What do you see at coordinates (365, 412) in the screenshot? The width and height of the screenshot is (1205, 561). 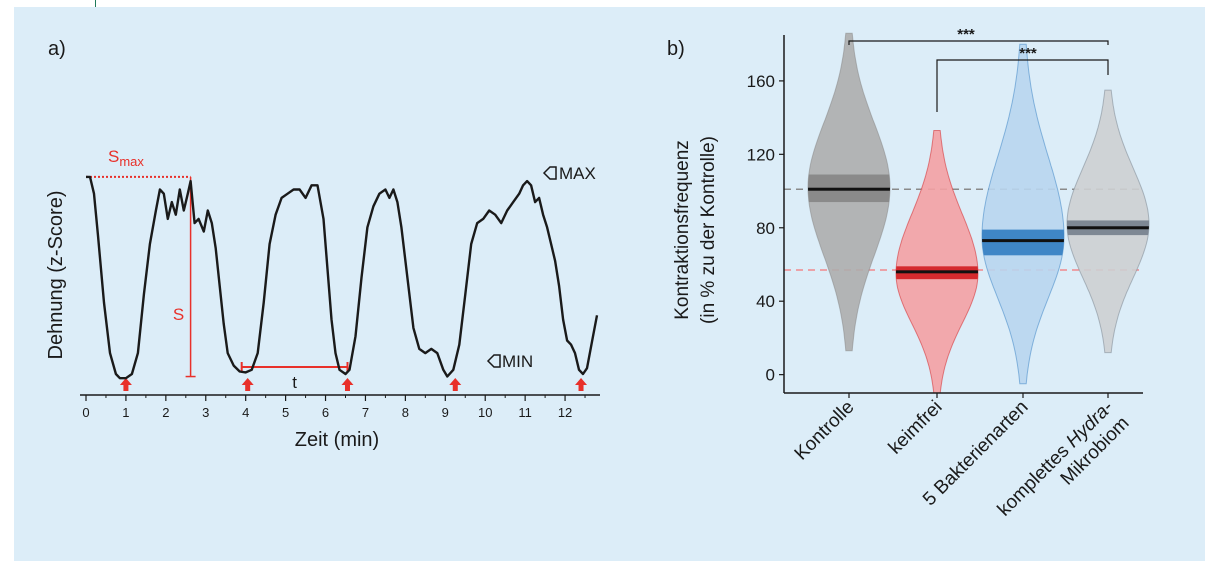 I see `x-tick-label: 7` at bounding box center [365, 412].